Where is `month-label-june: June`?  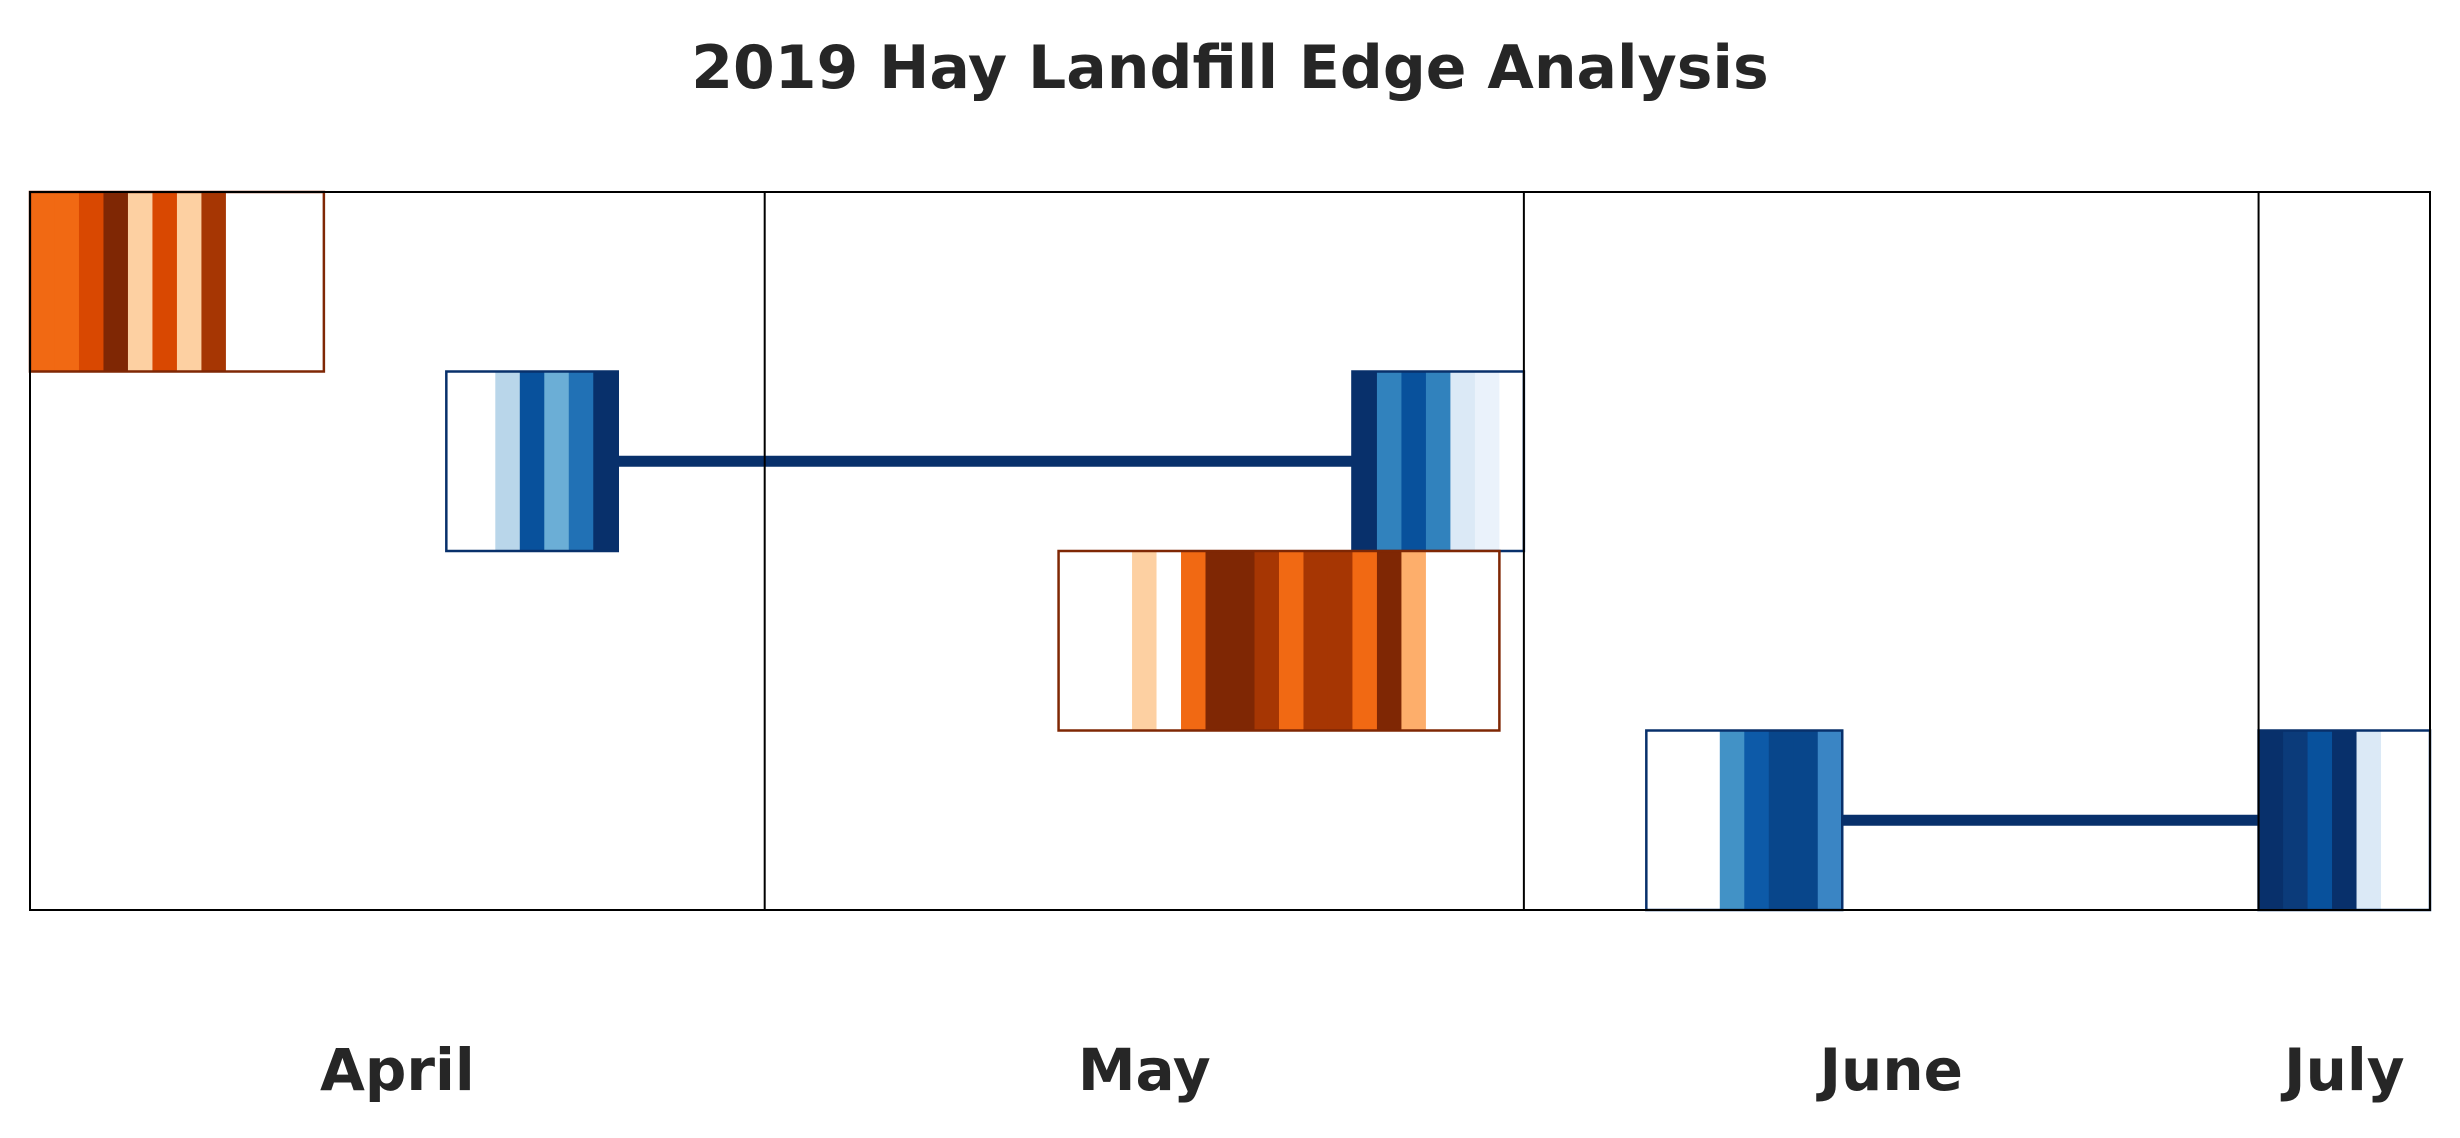
month-label-june: June is located at coordinates (1889, 1070).